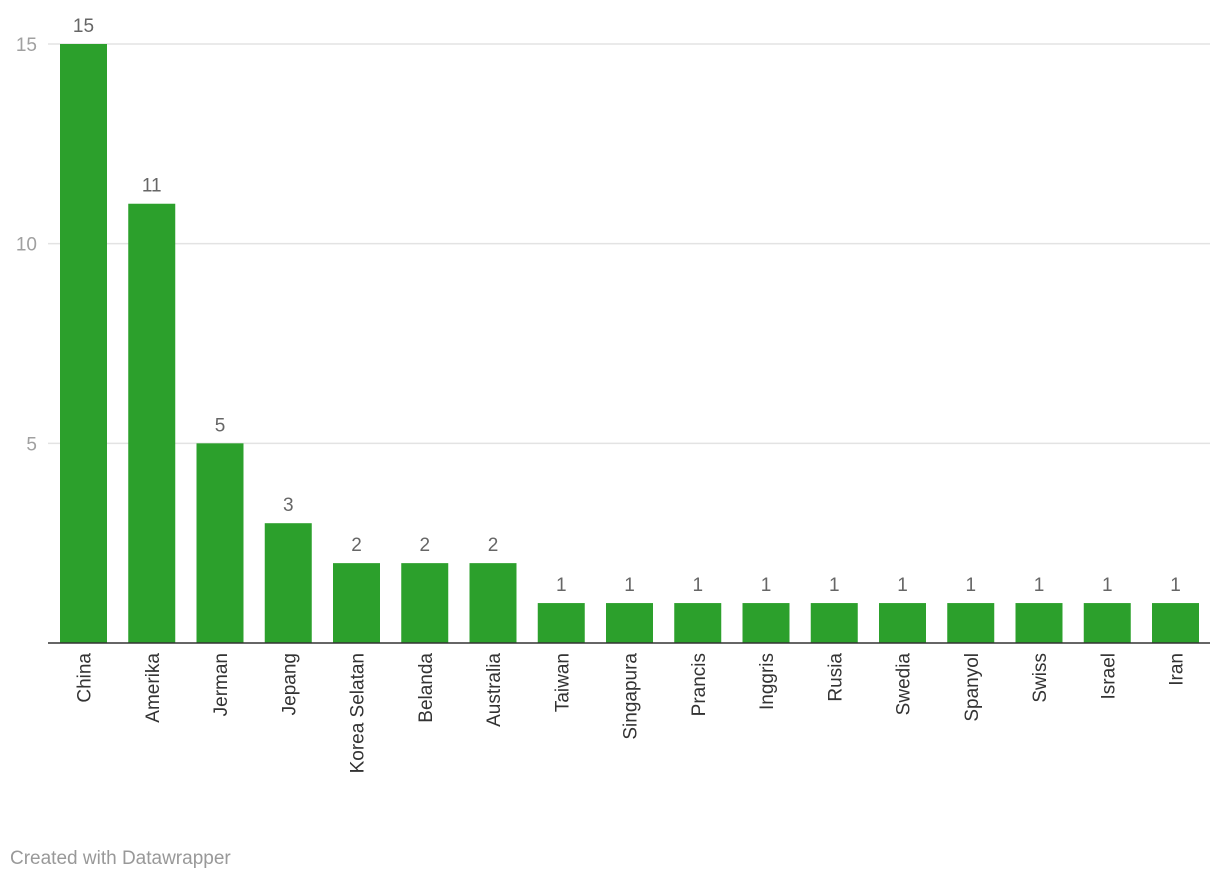 Image resolution: width=1220 pixels, height=886 pixels. What do you see at coordinates (631, 696) in the screenshot?
I see `x-tick-label: Singapura` at bounding box center [631, 696].